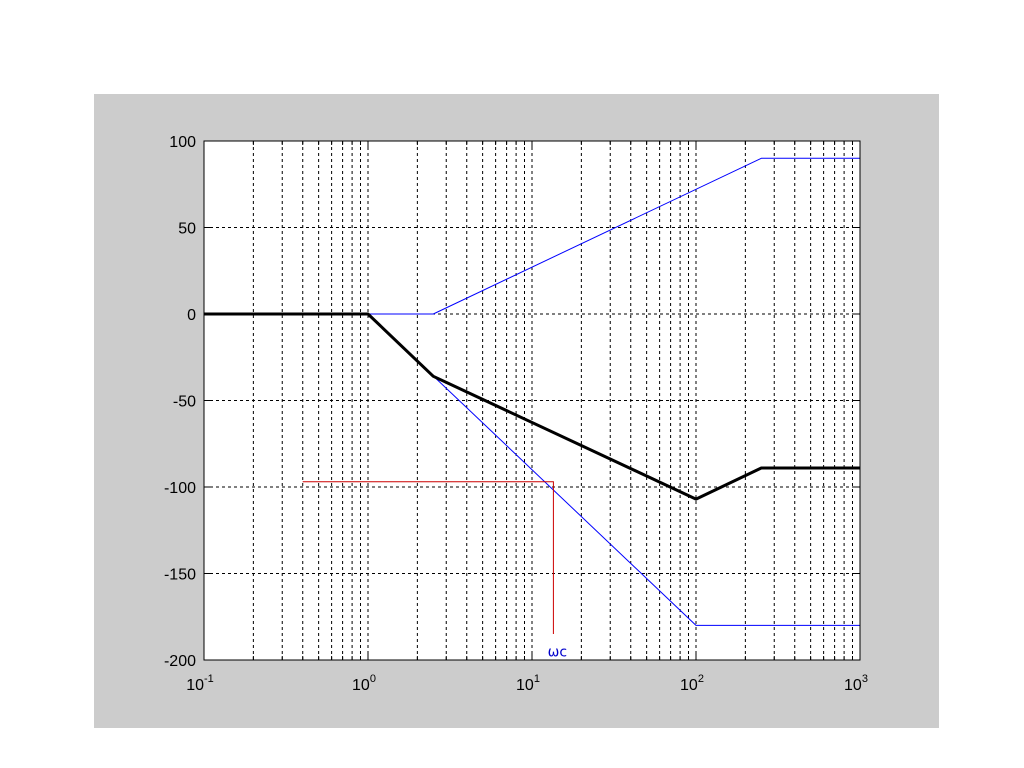 The height and width of the screenshot is (768, 1024). What do you see at coordinates (187, 229) in the screenshot?
I see `y-tick-label: 50` at bounding box center [187, 229].